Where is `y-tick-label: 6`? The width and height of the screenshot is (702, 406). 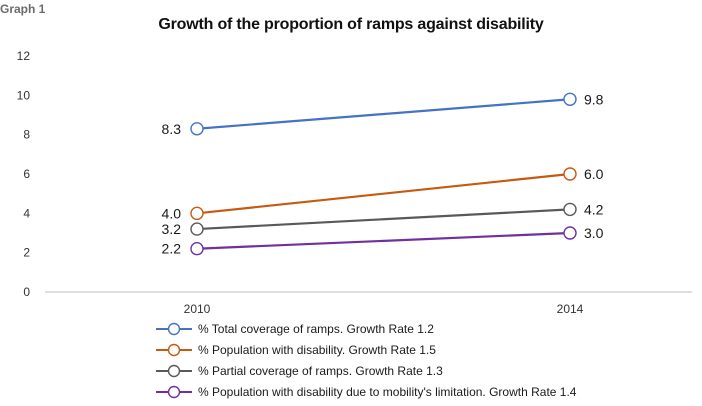
y-tick-label: 6 is located at coordinates (26, 174).